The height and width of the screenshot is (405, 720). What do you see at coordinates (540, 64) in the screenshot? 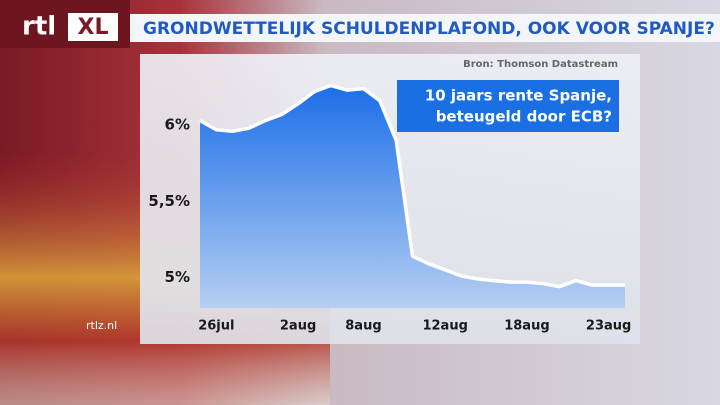
I see `source: Bron: Thomson Datastream` at bounding box center [540, 64].